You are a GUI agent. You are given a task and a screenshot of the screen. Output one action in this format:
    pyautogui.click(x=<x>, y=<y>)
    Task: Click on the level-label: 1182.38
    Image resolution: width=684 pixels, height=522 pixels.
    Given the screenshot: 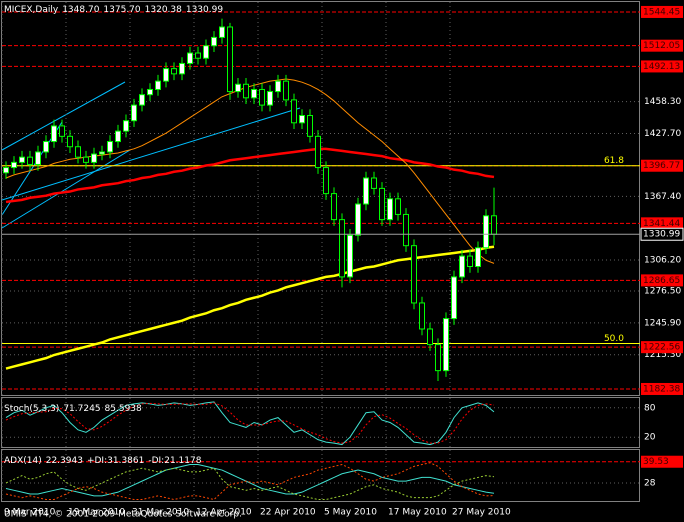 What is the action you would take?
    pyautogui.click(x=661, y=389)
    